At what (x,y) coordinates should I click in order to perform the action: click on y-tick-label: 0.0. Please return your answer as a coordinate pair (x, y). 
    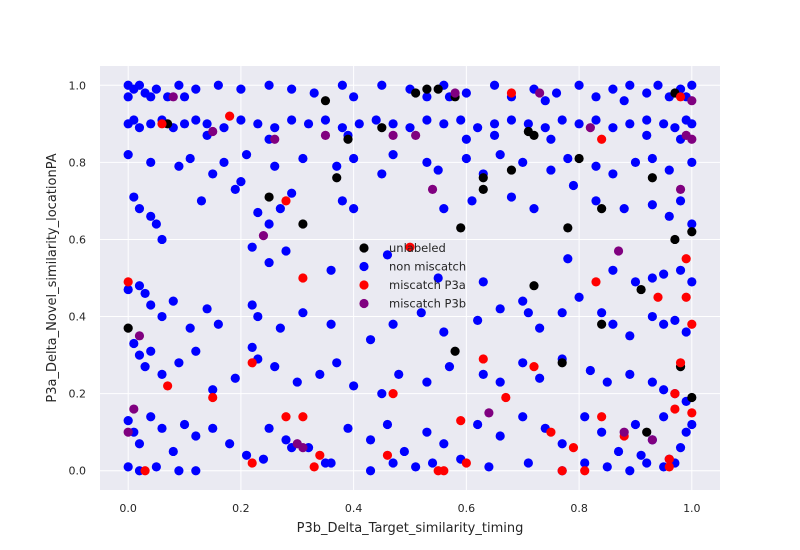
    Looking at the image, I should click on (78, 471).